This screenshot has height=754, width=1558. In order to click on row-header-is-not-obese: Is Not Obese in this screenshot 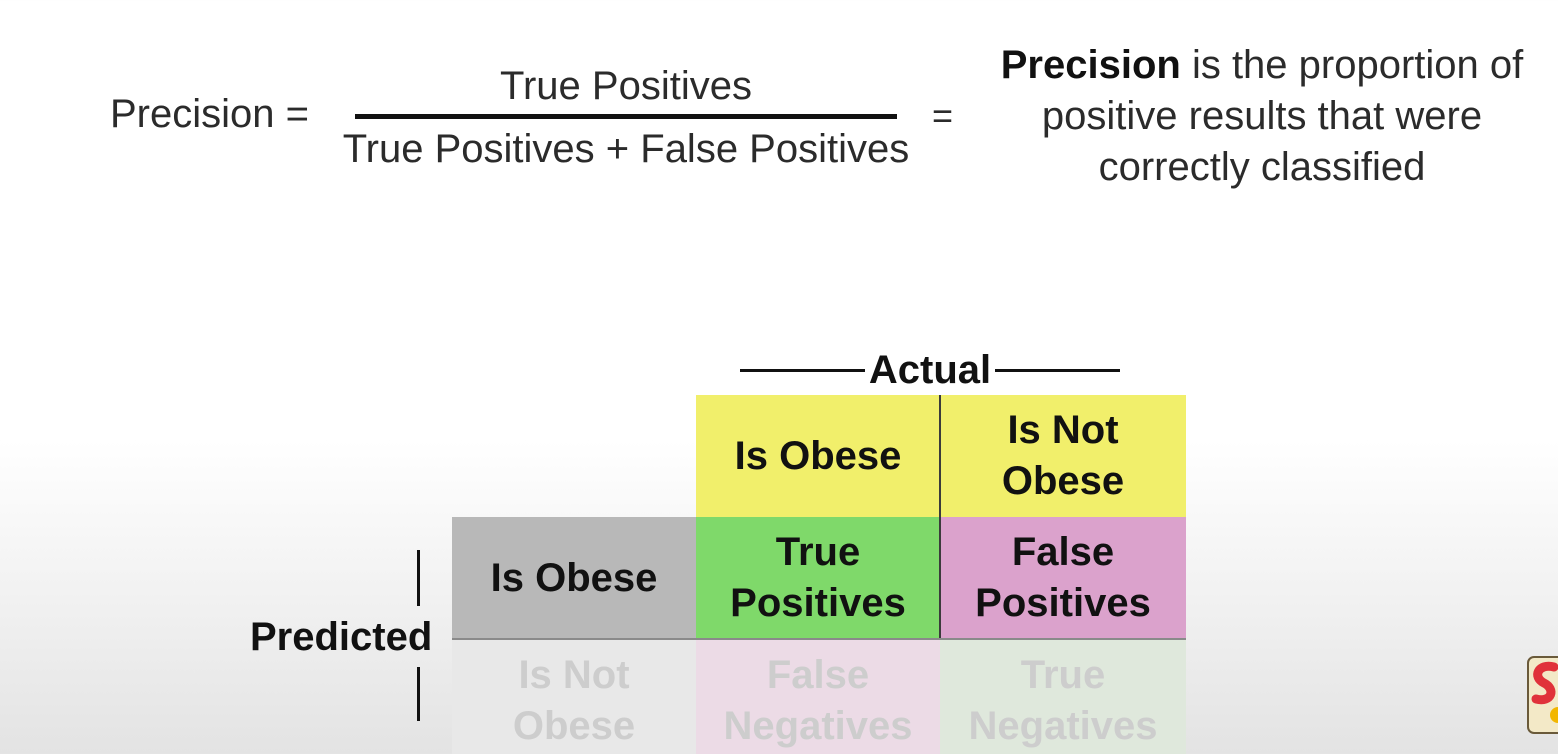, I will do `click(574, 697)`.